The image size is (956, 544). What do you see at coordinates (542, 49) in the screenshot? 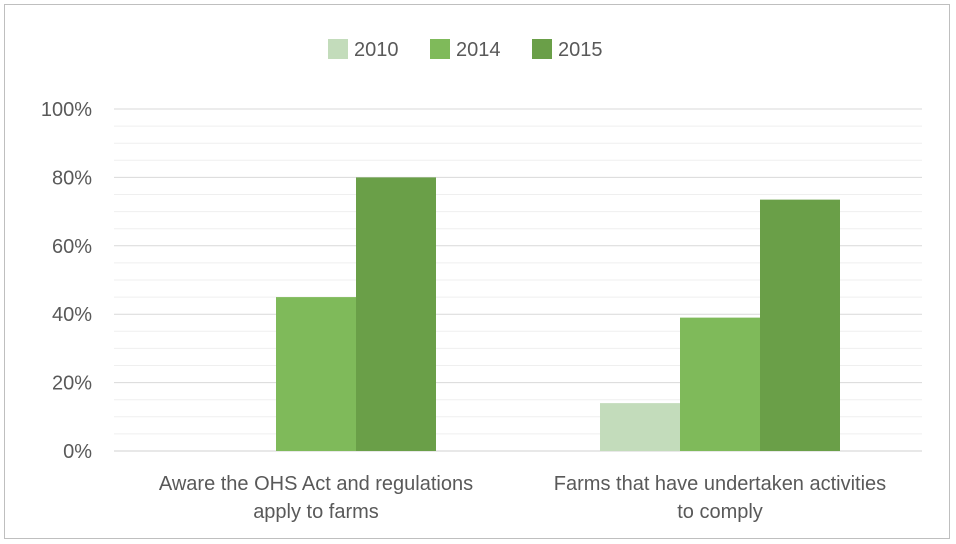
I see `legend-swatch-2015` at bounding box center [542, 49].